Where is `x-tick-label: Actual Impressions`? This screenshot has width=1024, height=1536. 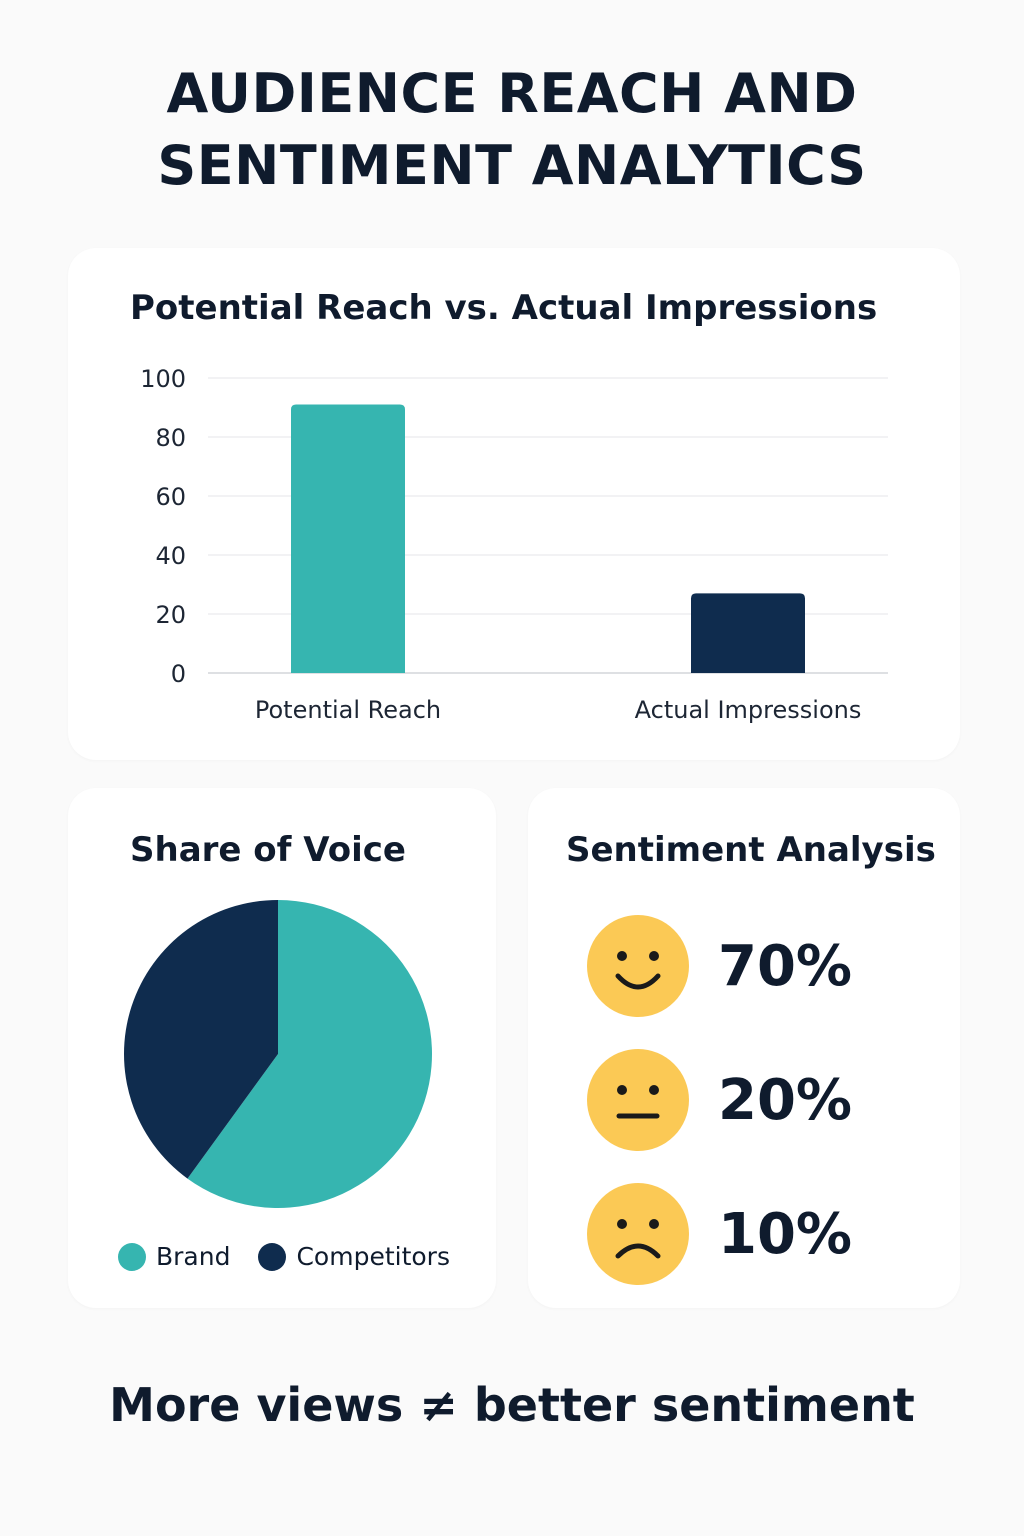 x-tick-label: Actual Impressions is located at coordinates (748, 710).